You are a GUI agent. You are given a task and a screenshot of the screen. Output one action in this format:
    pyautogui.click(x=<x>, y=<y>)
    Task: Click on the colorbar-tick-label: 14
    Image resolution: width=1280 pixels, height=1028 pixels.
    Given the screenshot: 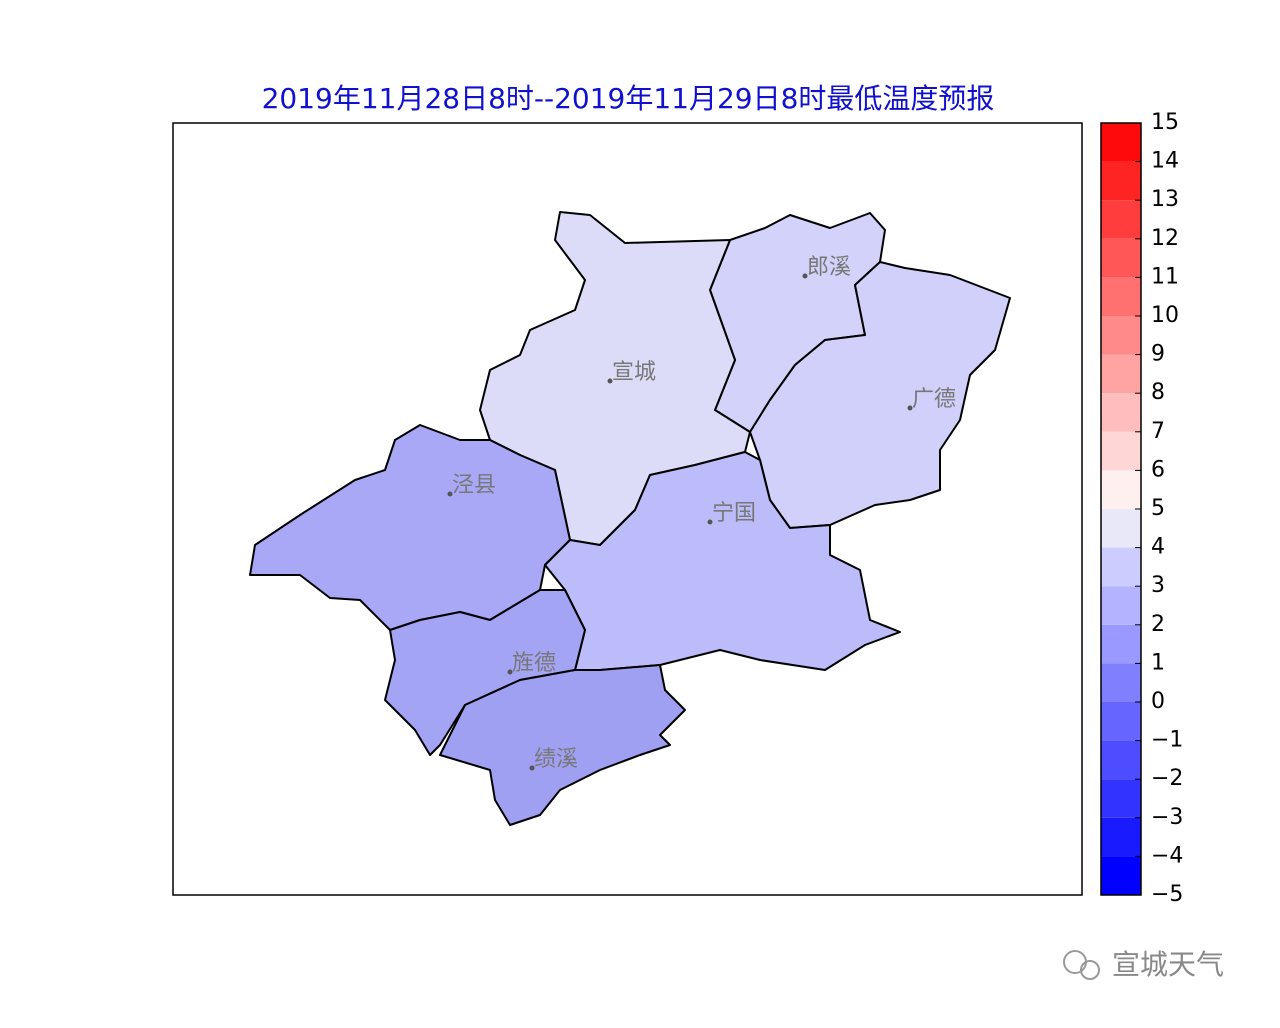 What is the action you would take?
    pyautogui.click(x=1165, y=161)
    